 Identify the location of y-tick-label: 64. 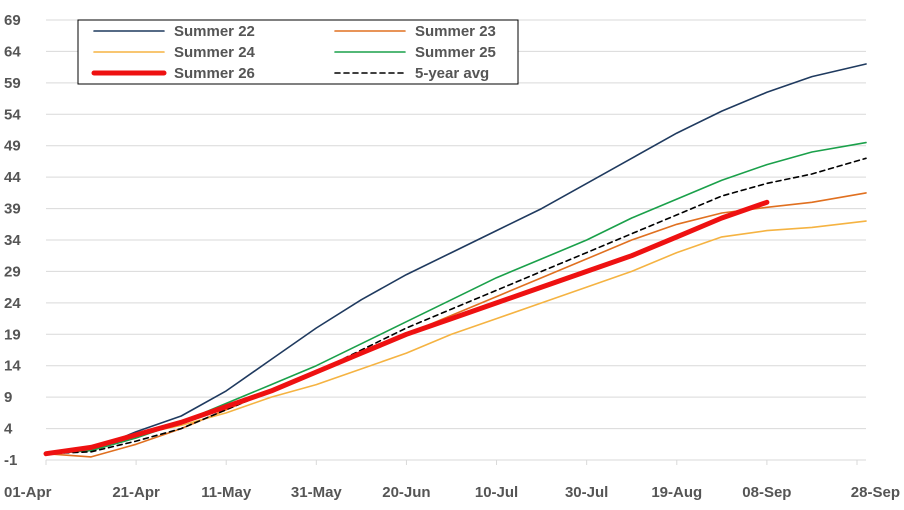
(12, 51).